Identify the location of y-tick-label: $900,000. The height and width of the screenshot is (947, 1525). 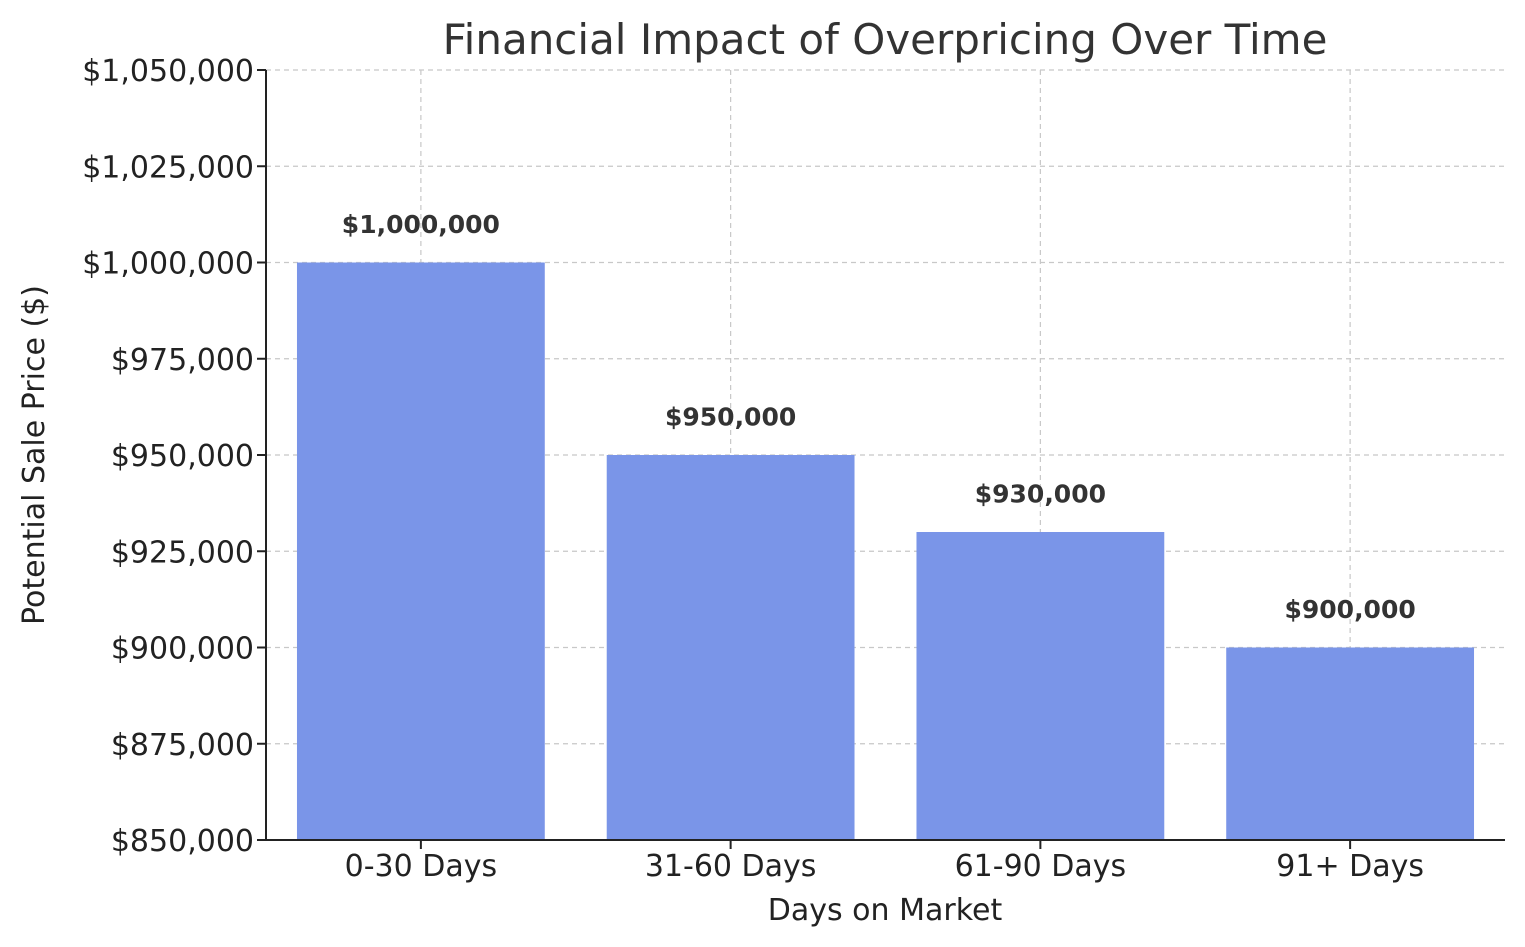
(182, 649).